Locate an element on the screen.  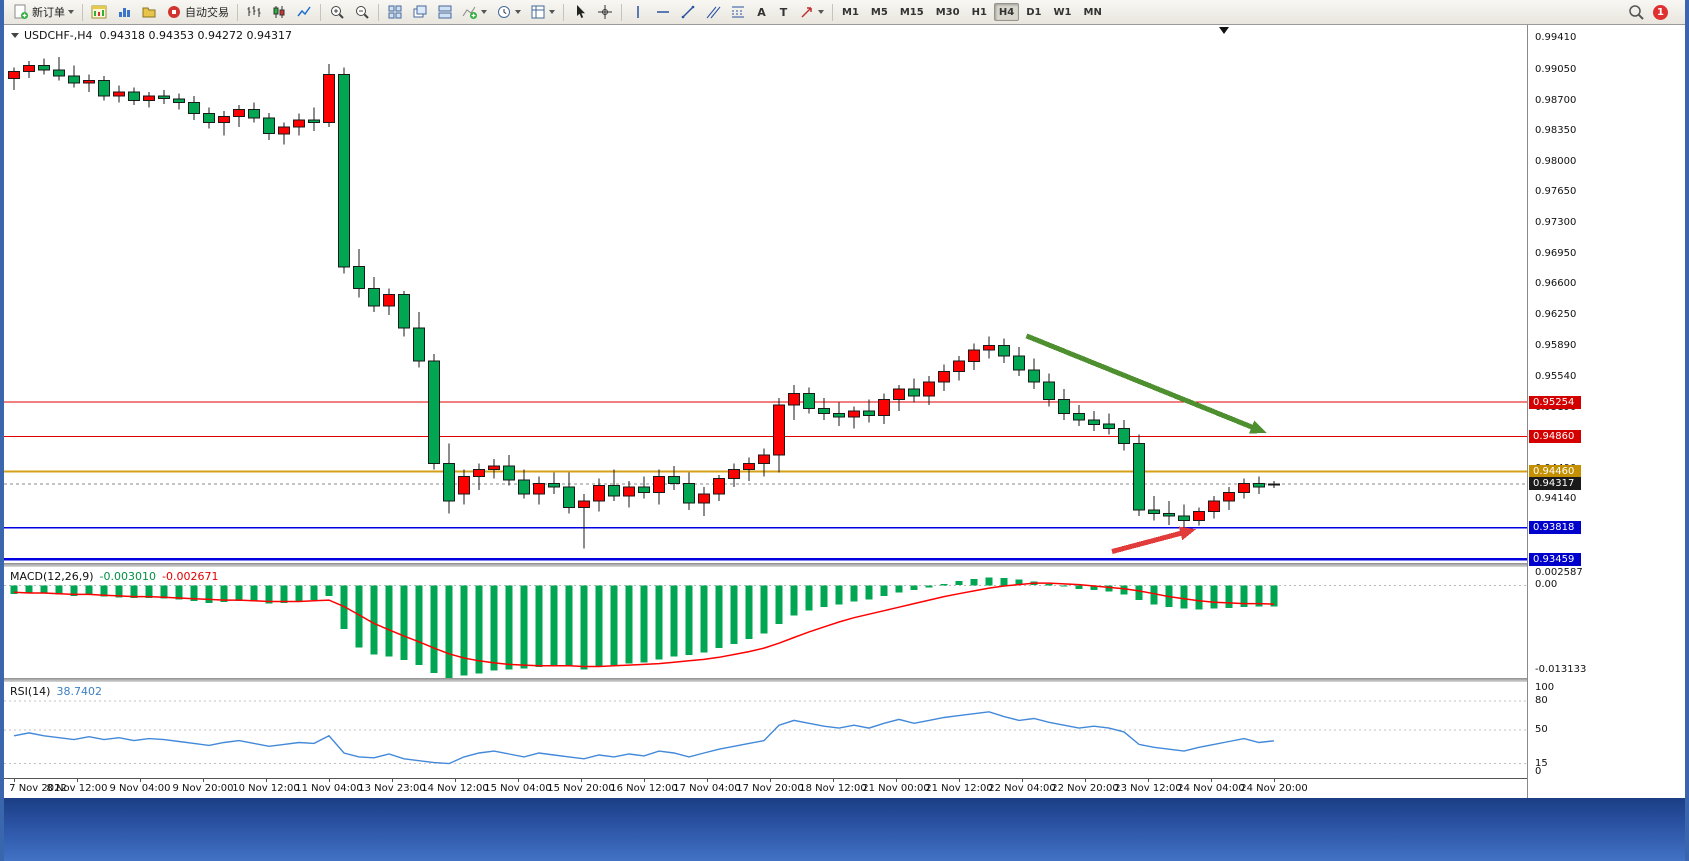
market-watch-button is located at coordinates (124, 12).